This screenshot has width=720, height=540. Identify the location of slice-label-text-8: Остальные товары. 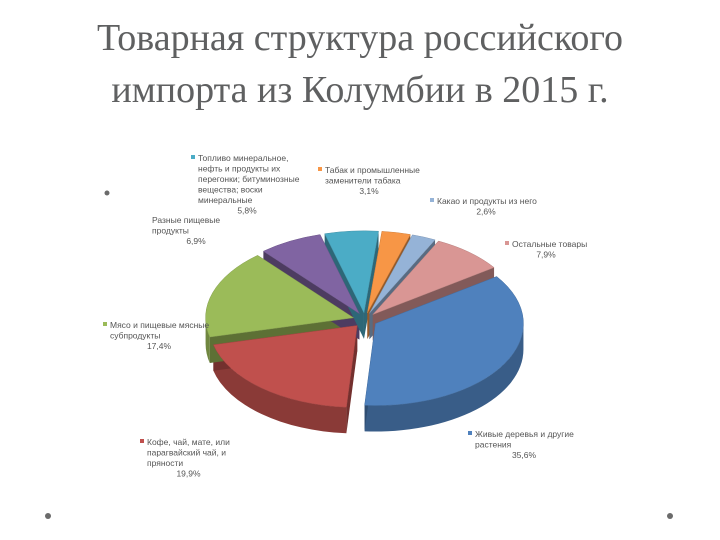
(549, 244).